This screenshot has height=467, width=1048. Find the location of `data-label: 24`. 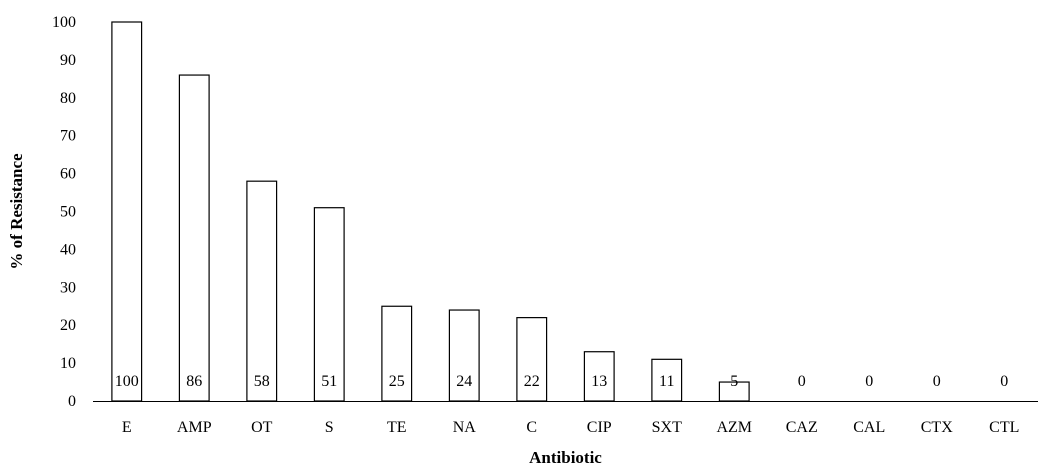

data-label: 24 is located at coordinates (464, 381).